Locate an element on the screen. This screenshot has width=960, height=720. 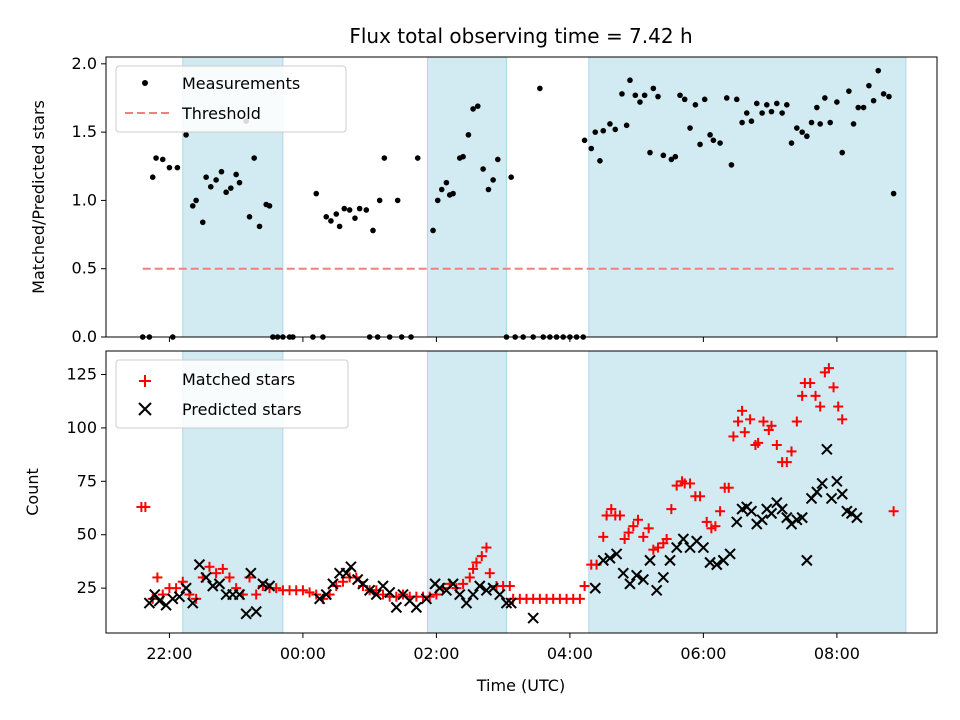
bottom-legend: Matched stars Predicted stars is located at coordinates (232, 394).